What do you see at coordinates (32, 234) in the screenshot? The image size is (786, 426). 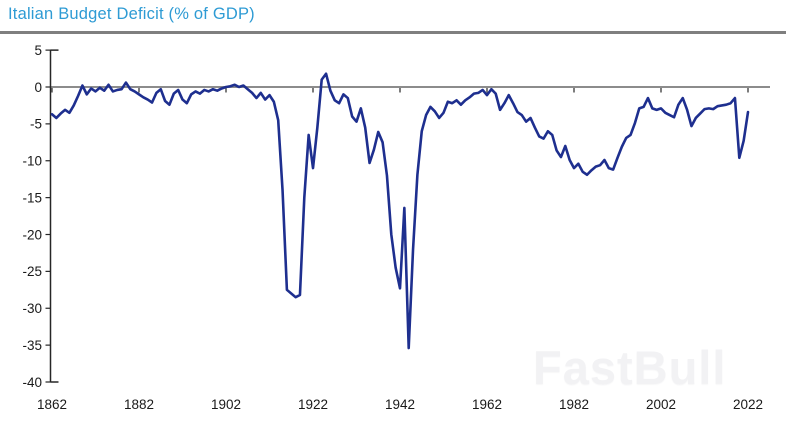 I see `y-axis-label: -20` at bounding box center [32, 234].